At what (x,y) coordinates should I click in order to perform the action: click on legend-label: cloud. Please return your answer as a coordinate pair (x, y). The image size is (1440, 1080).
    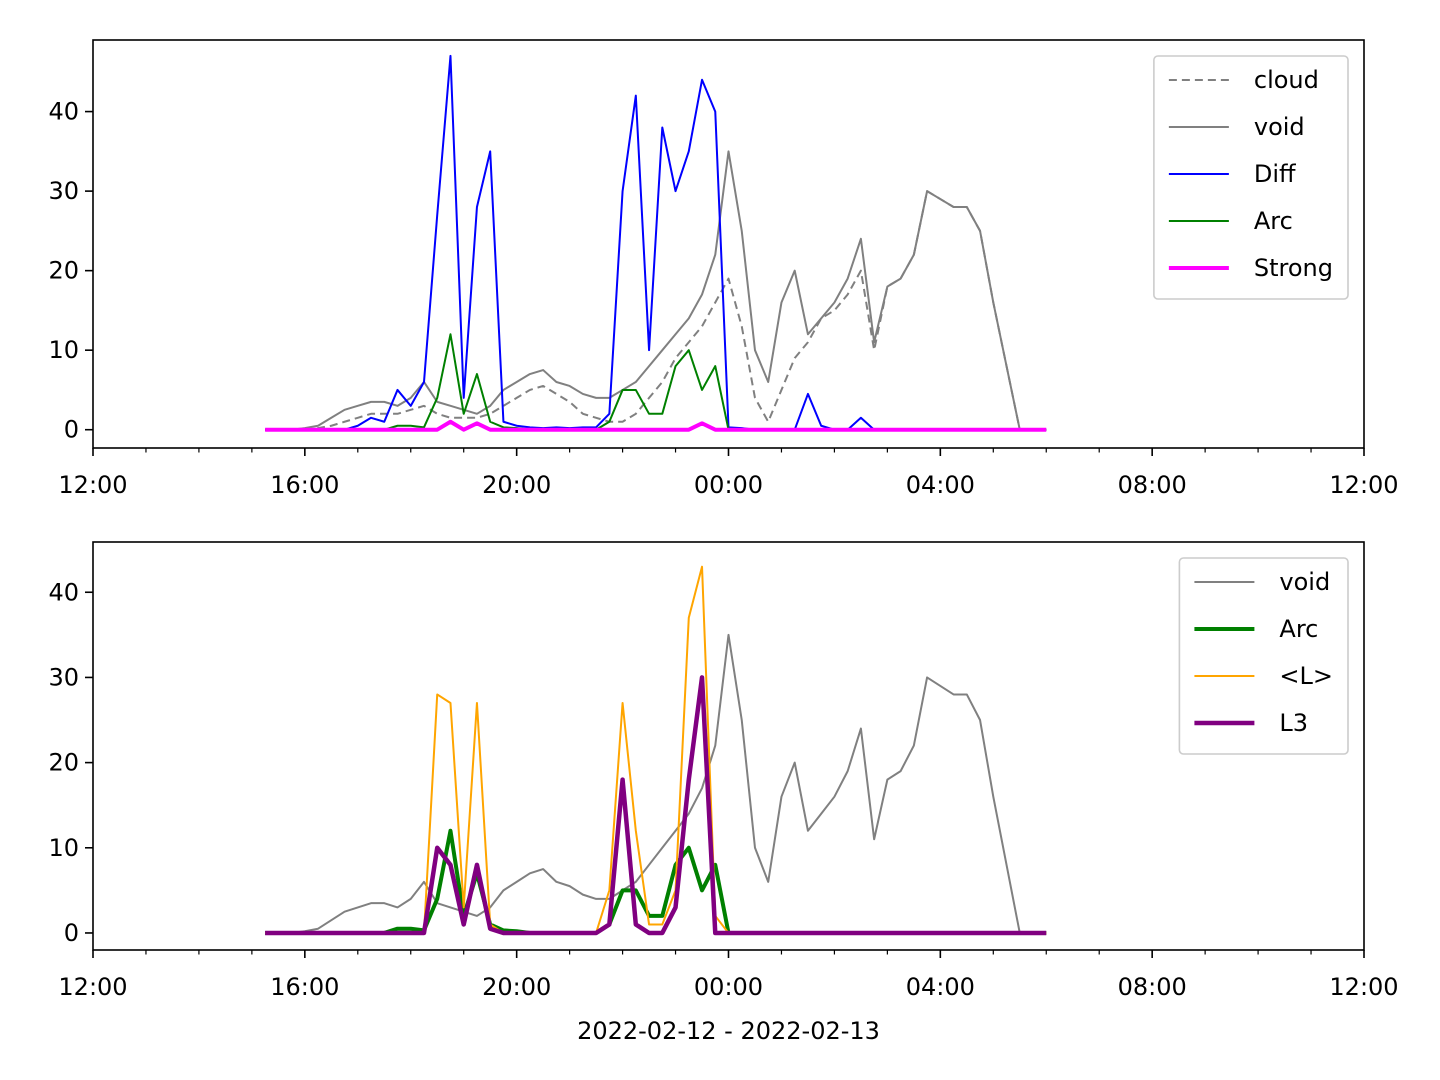
    Looking at the image, I should click on (1286, 80).